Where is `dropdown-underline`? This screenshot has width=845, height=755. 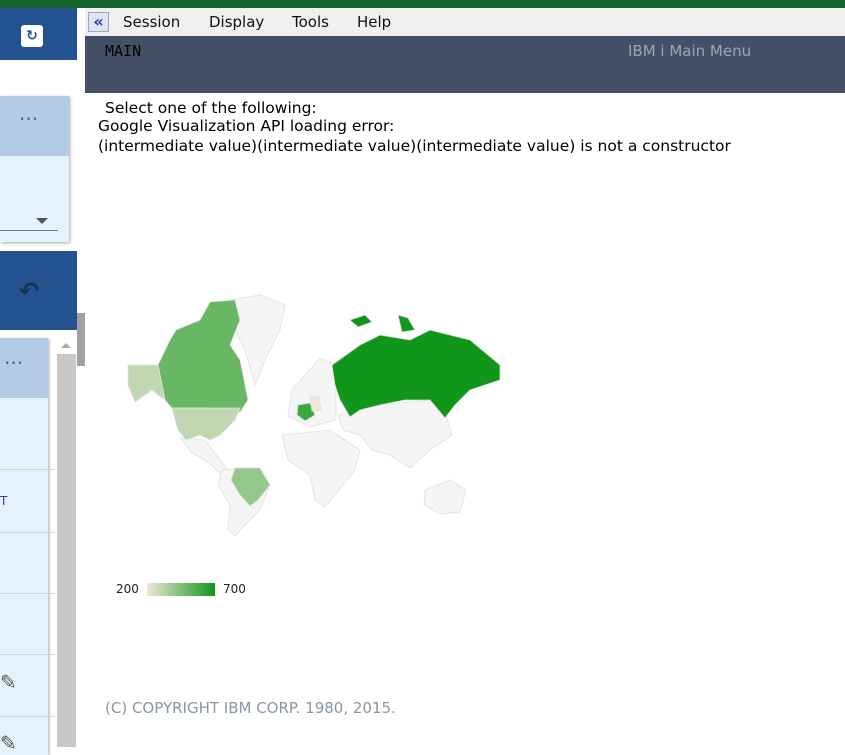
dropdown-underline is located at coordinates (29, 230).